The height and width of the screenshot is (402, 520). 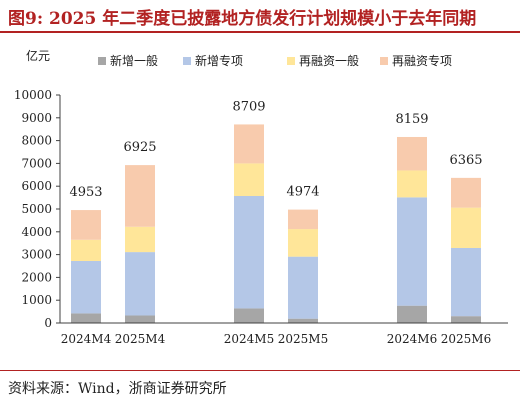 I want to click on legend: 新增一般 新增专项 再融资一般 再融资专项, so click(x=275, y=60).